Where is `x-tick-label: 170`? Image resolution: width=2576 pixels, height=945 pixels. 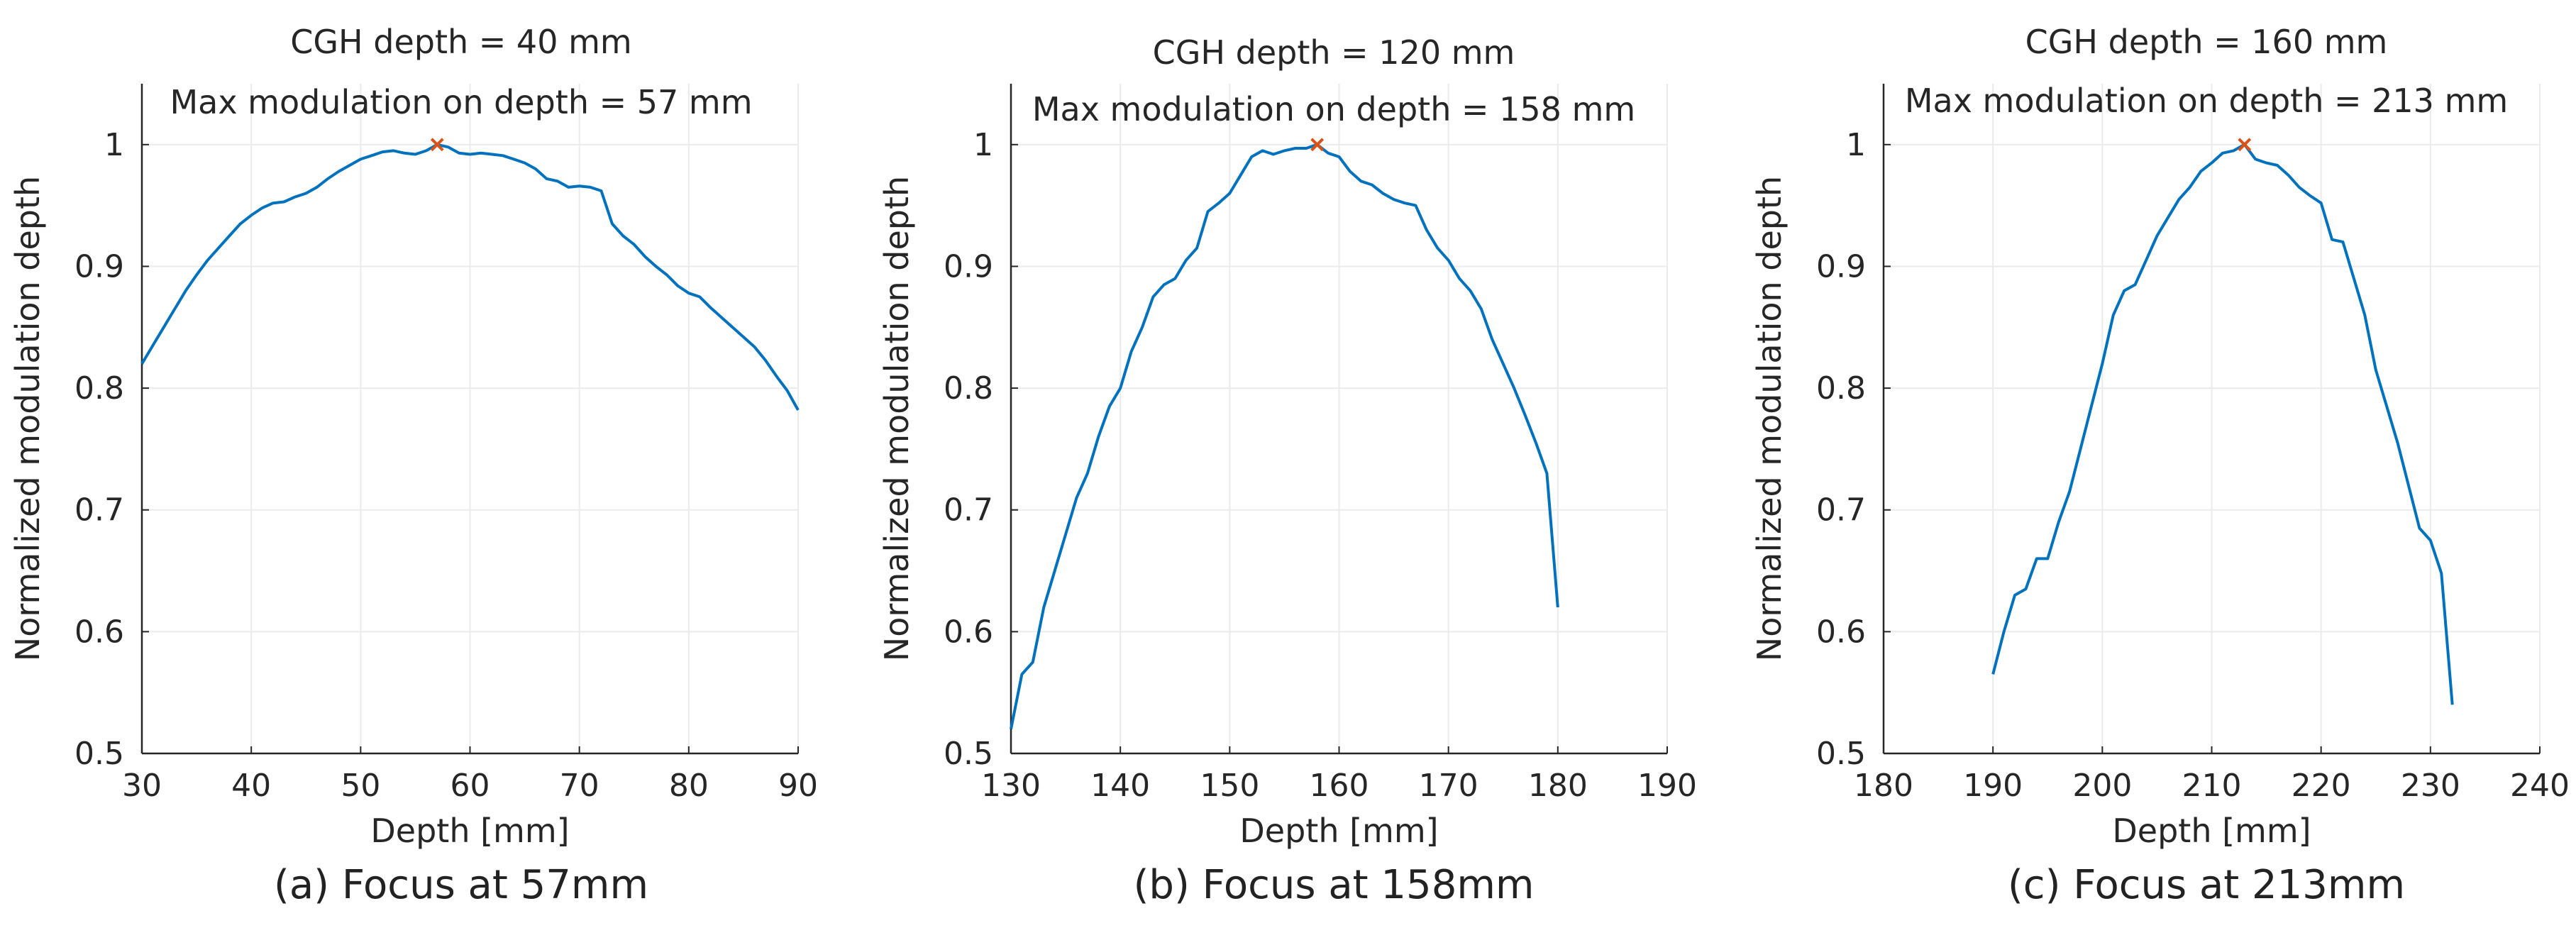
x-tick-label: 170 is located at coordinates (1448, 786).